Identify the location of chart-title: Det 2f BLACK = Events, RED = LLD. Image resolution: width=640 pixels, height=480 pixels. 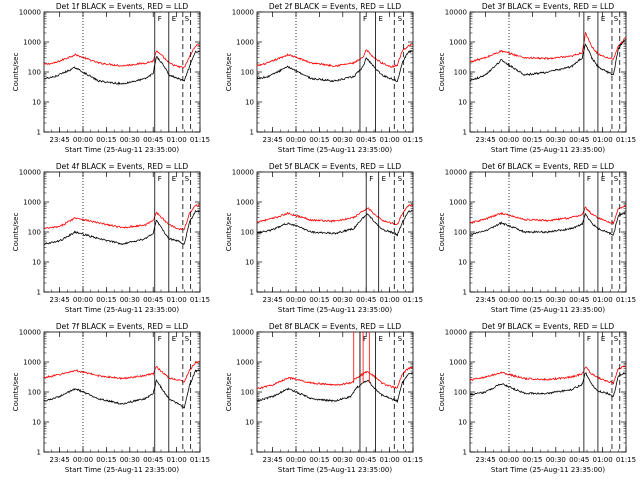
(335, 6).